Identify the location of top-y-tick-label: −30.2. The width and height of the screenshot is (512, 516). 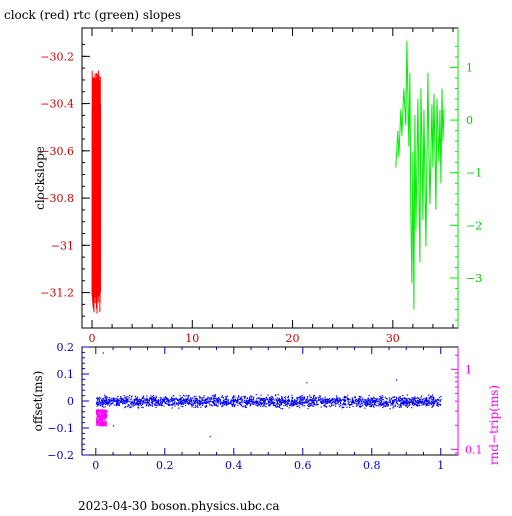
(57, 56).